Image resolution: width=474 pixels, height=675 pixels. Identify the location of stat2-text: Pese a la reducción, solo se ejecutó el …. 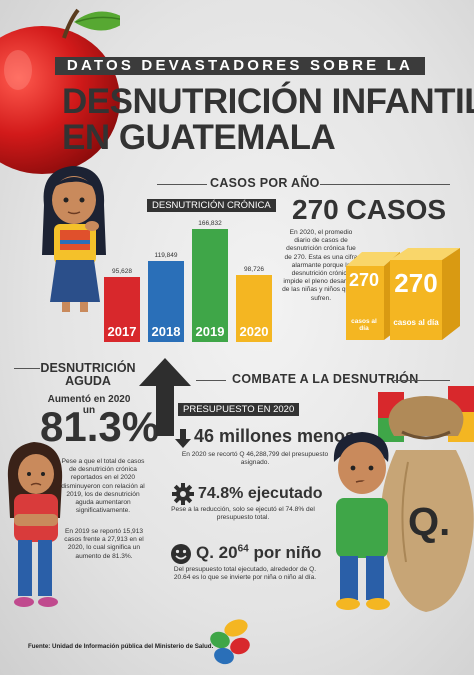
(243, 514).